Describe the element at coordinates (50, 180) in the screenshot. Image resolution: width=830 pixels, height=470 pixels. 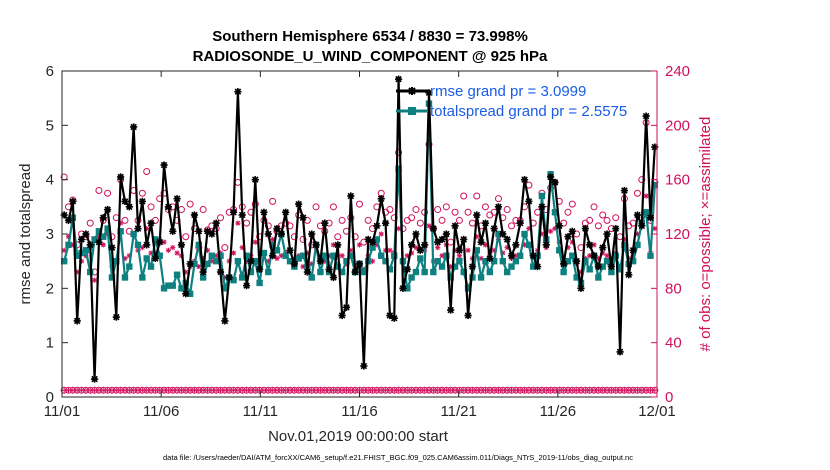
I see `y-left-tick-label: 4` at that location.